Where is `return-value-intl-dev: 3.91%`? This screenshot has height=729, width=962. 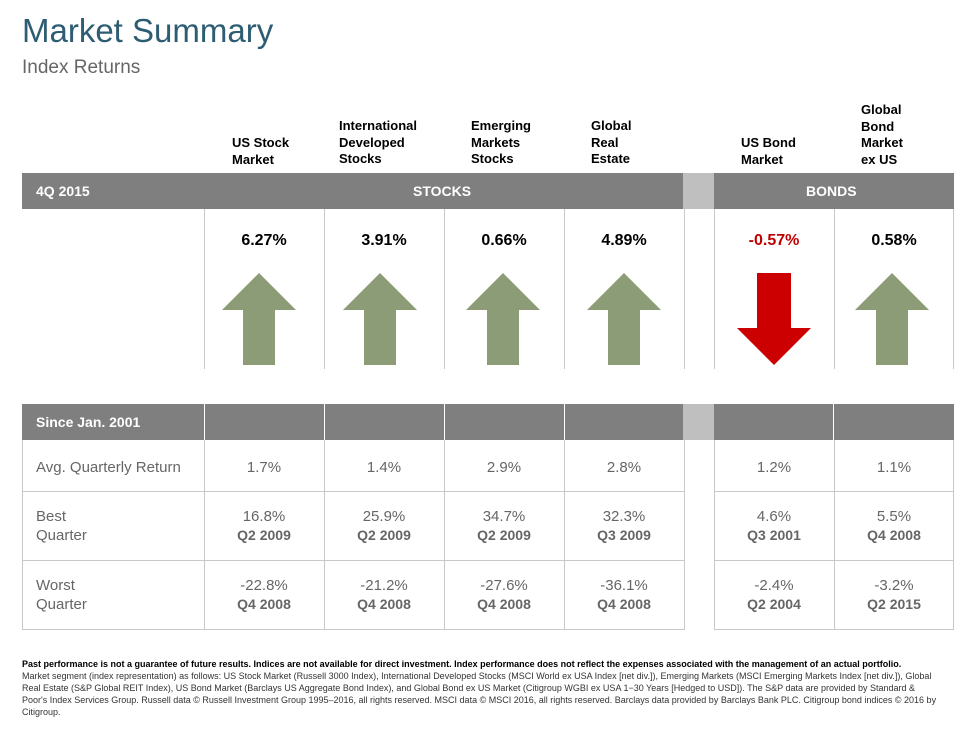 return-value-intl-dev: 3.91% is located at coordinates (384, 240).